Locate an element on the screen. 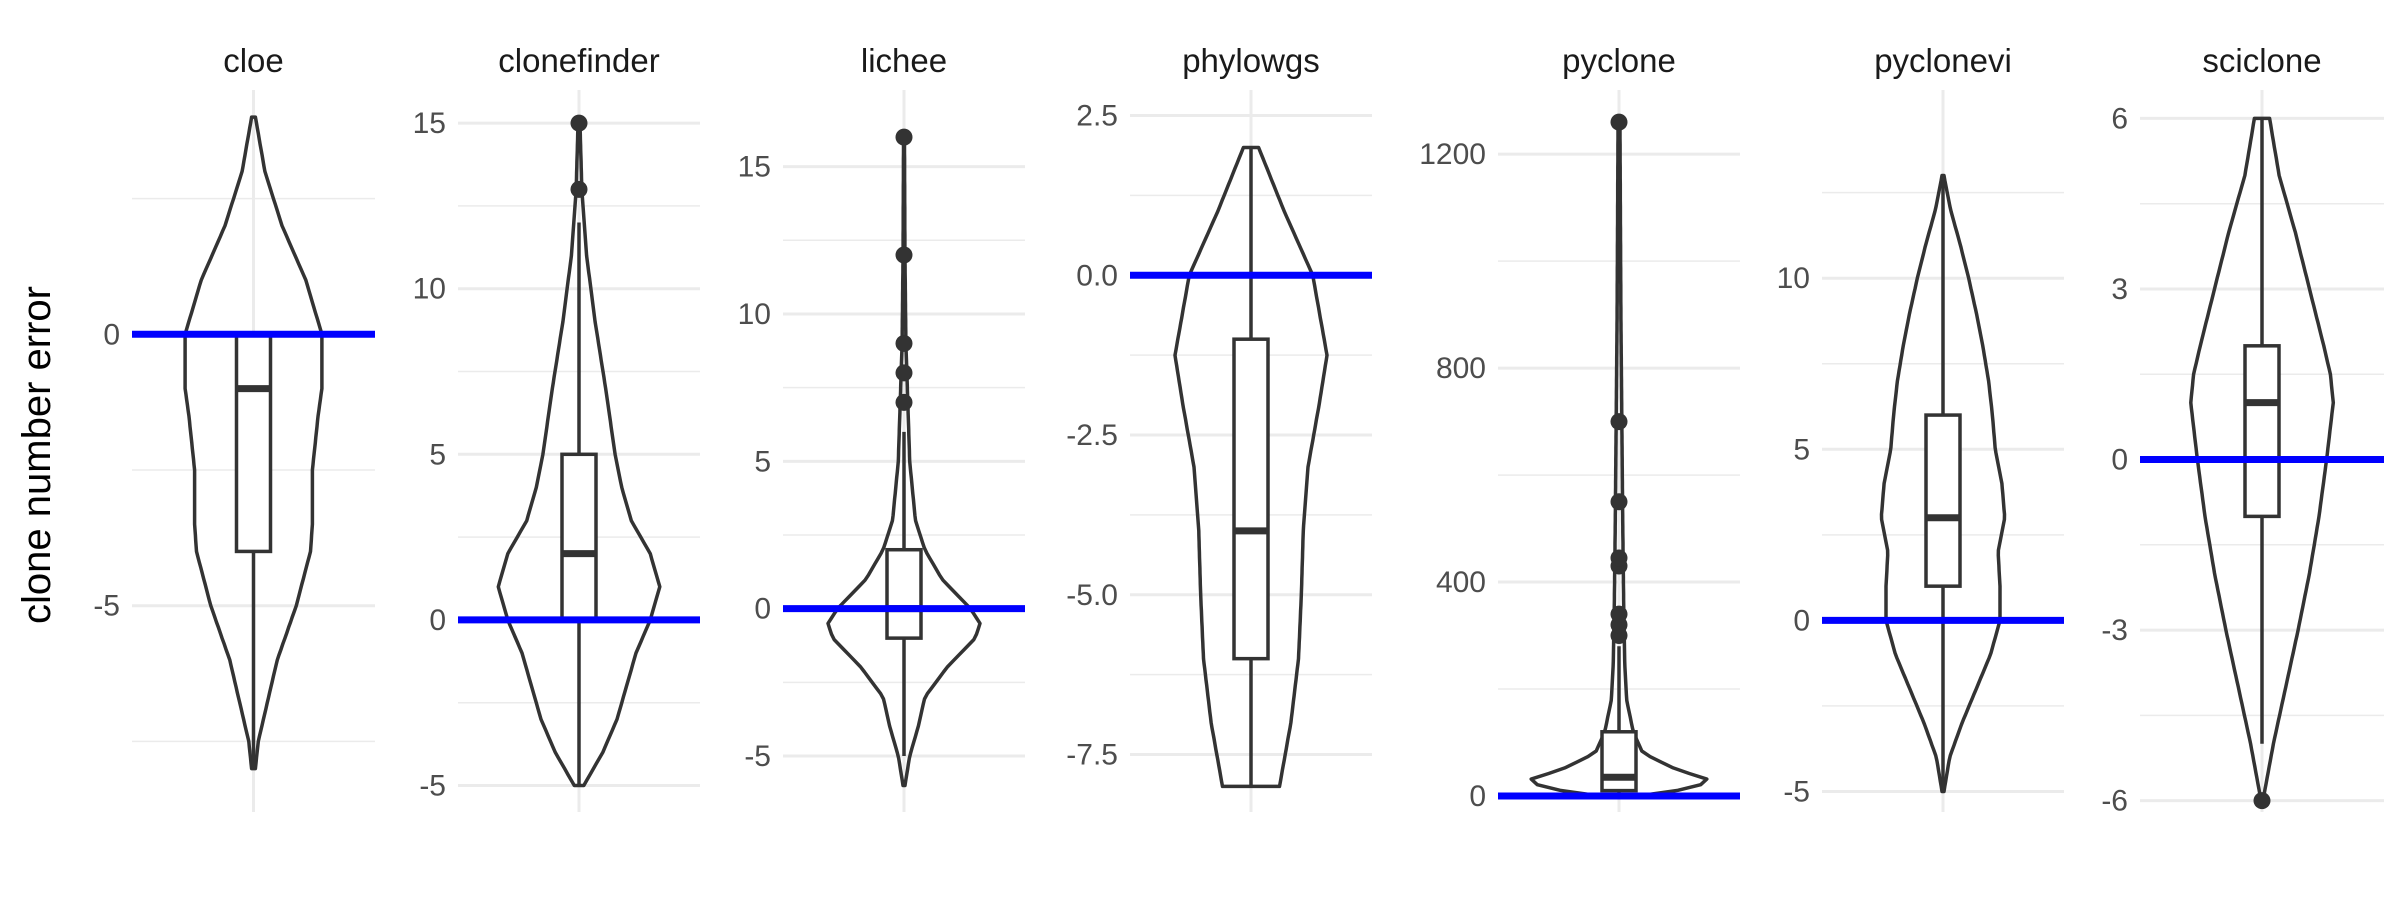 This screenshot has height=900, width=2400. facet-panel-phylowgs: phylowgs 2.5 0.0 -2.5 -5.0 -7.5 is located at coordinates (1219, 427).